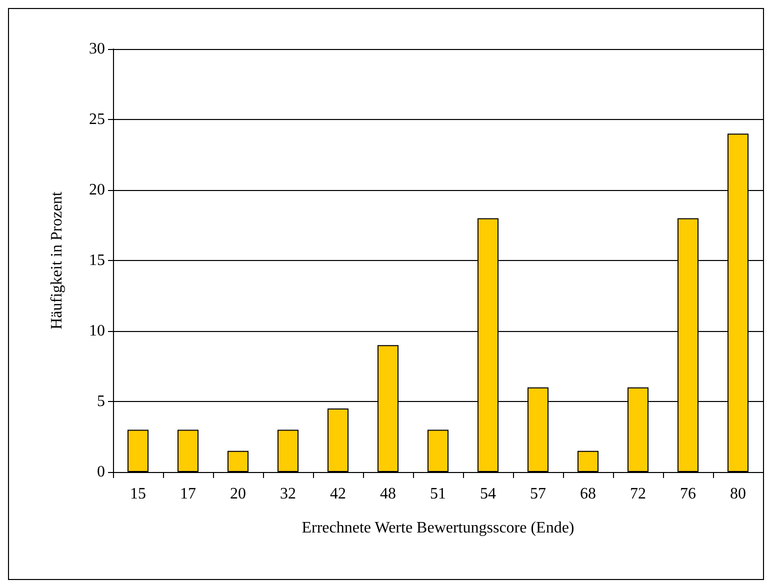 The image size is (772, 588). Describe the element at coordinates (97, 49) in the screenshot. I see `y-tick-label: 30` at that location.